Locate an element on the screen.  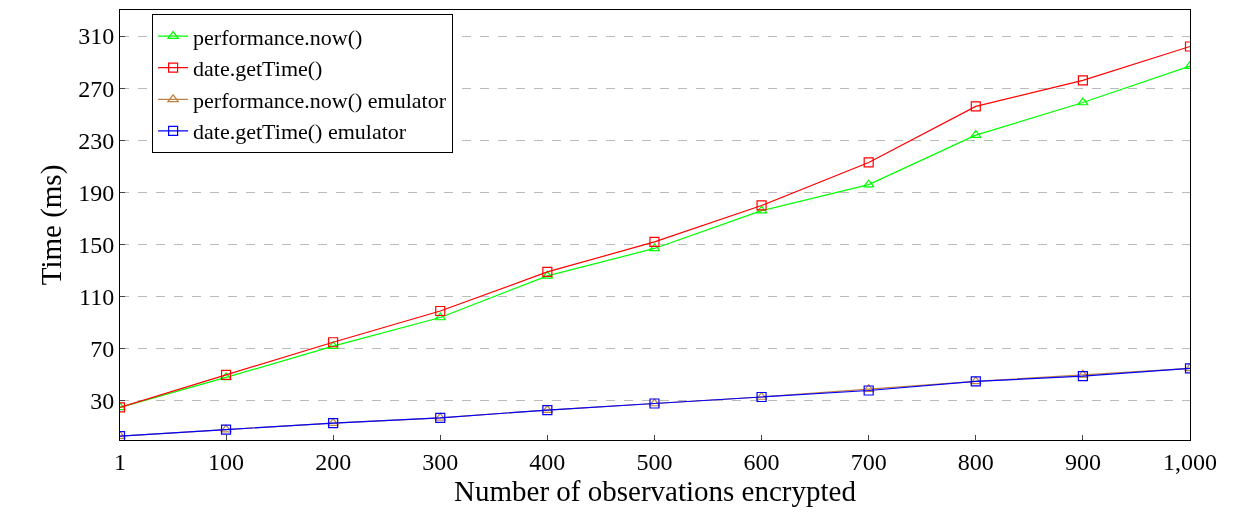
x-tick-label: 500 is located at coordinates (654, 461).